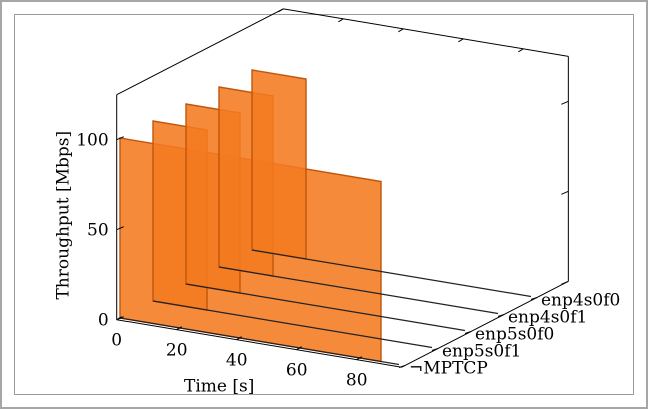 The width and height of the screenshot is (648, 409). Describe the element at coordinates (177, 351) in the screenshot. I see `x-tick-label: 20` at that location.